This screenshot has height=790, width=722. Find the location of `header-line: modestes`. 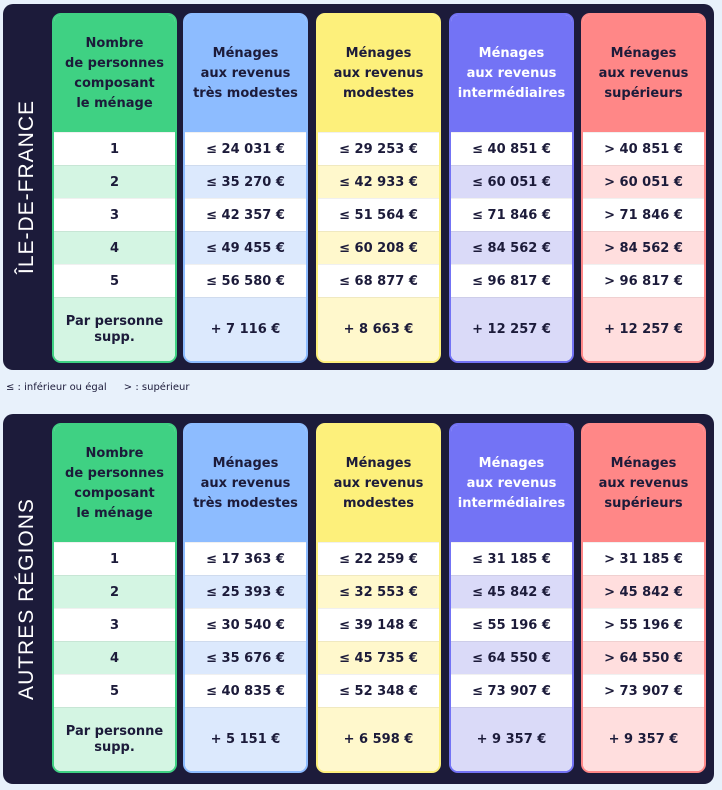

header-line: modestes is located at coordinates (378, 93).